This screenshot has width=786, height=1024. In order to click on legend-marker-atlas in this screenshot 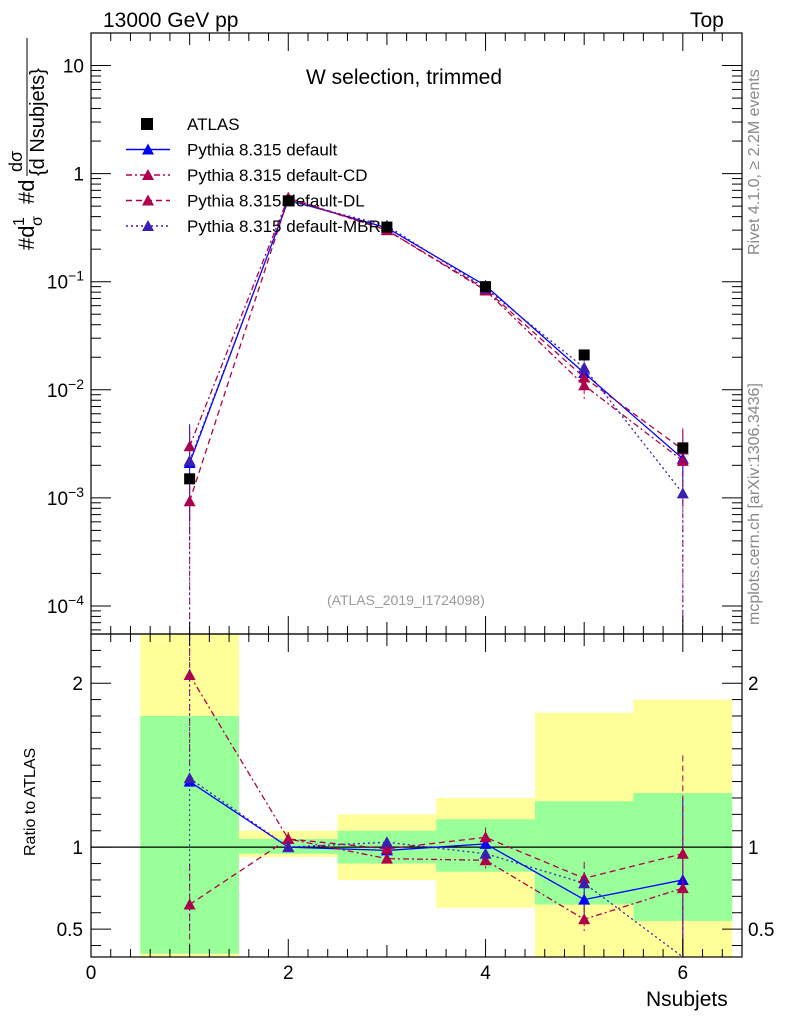, I will do `click(147, 124)`.